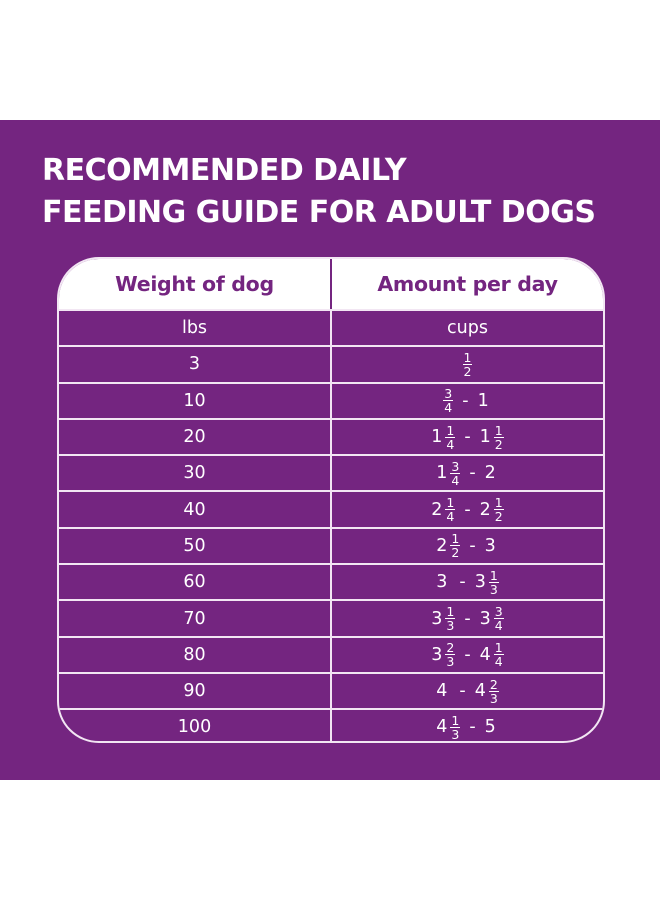 The width and height of the screenshot is (660, 900). I want to click on table-row: 20 1 1 4-1 1 2, so click(331, 436).